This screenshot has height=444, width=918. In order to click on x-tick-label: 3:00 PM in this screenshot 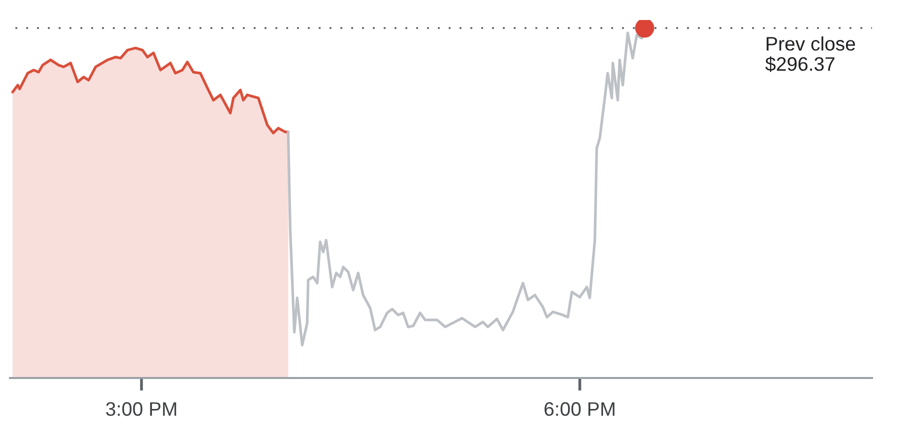, I will do `click(141, 409)`.